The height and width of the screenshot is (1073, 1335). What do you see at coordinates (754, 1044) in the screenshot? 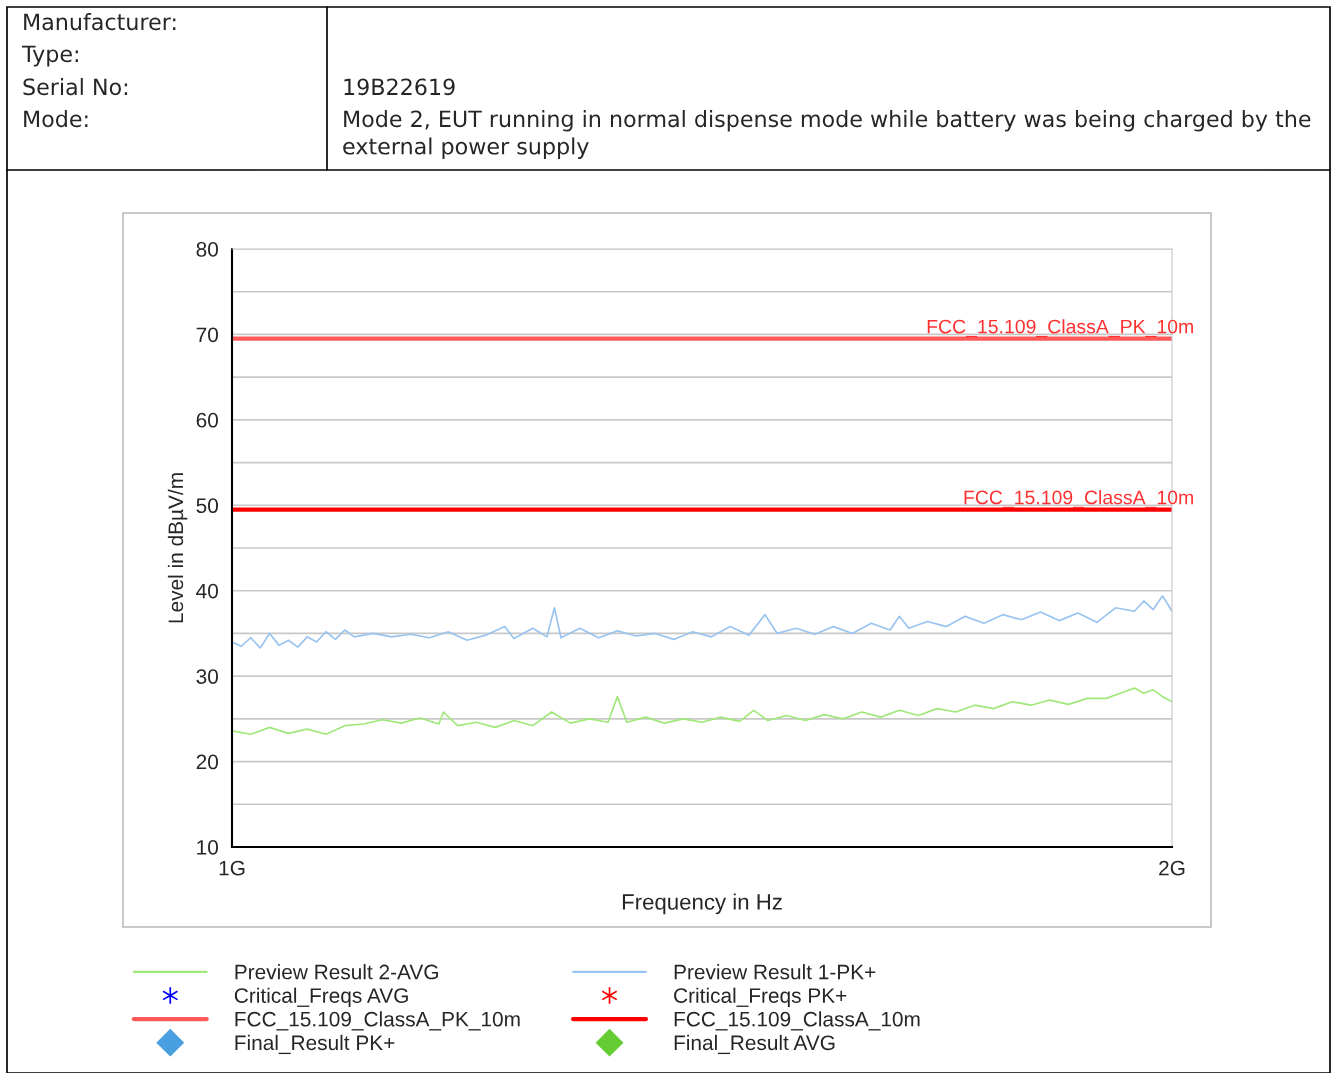
I see `text: Final_Result AVG` at bounding box center [754, 1044].